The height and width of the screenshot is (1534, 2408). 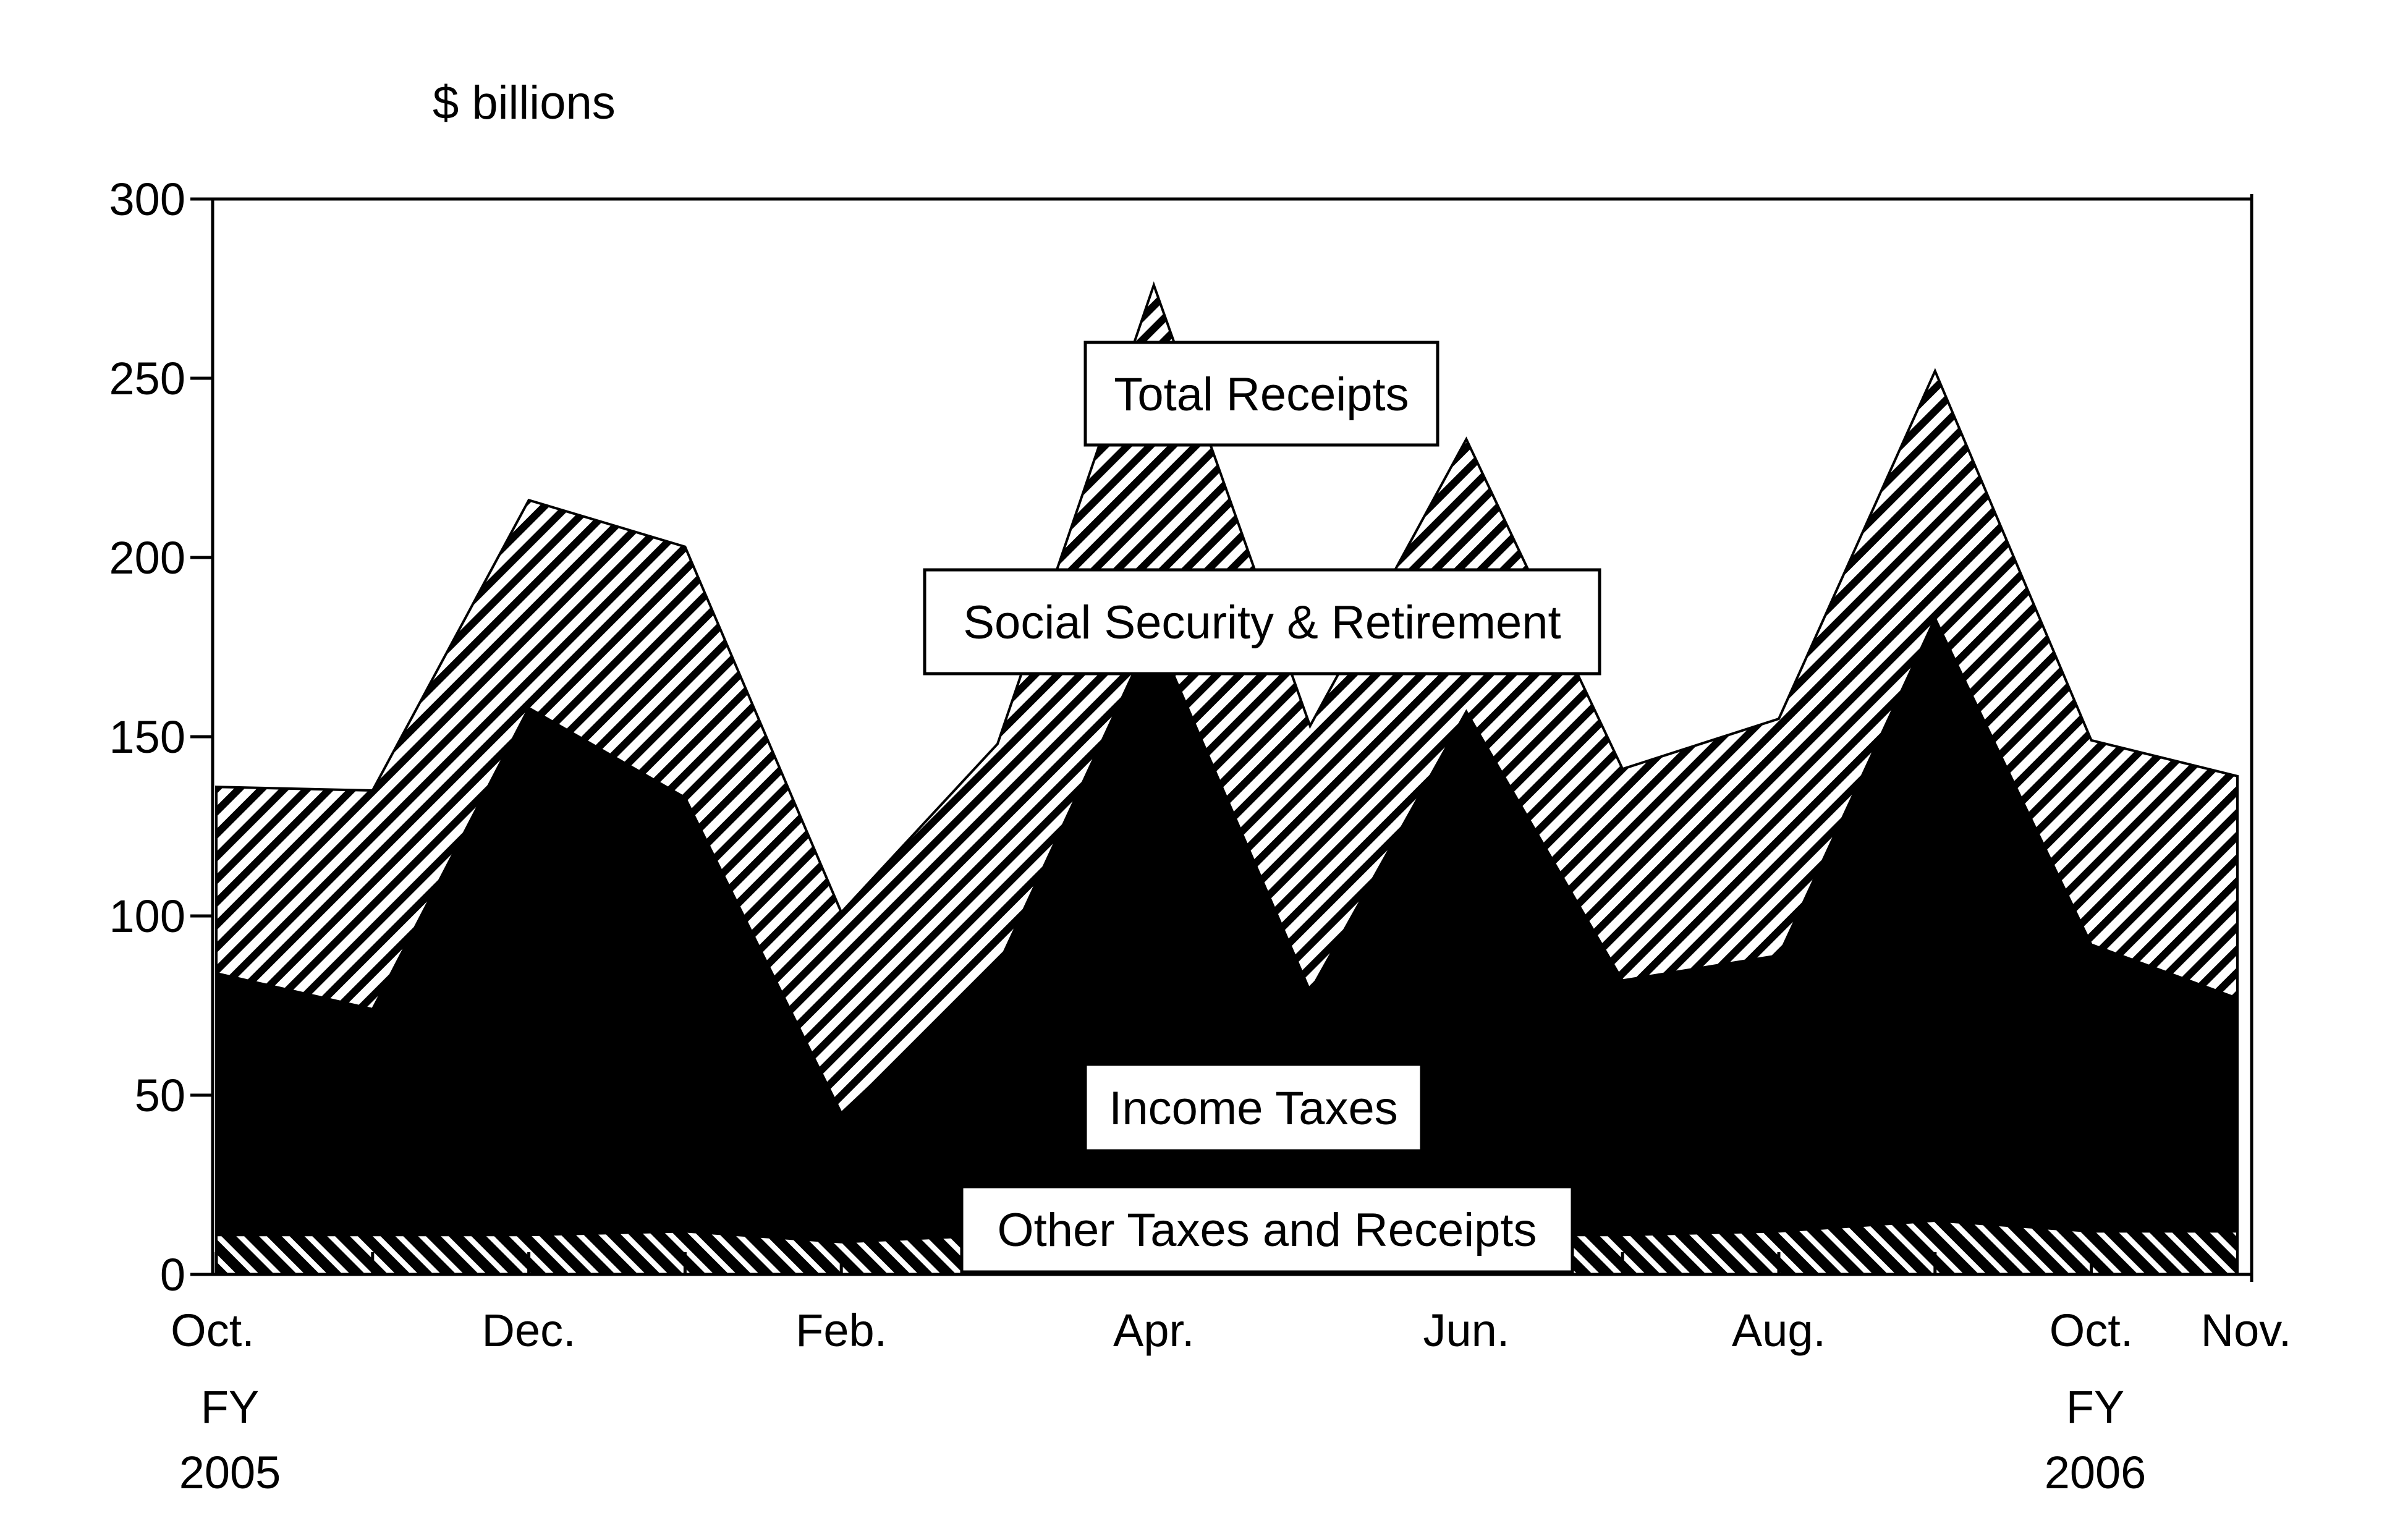 What do you see at coordinates (1154, 1331) in the screenshot?
I see `x-tick-label: Apr.` at bounding box center [1154, 1331].